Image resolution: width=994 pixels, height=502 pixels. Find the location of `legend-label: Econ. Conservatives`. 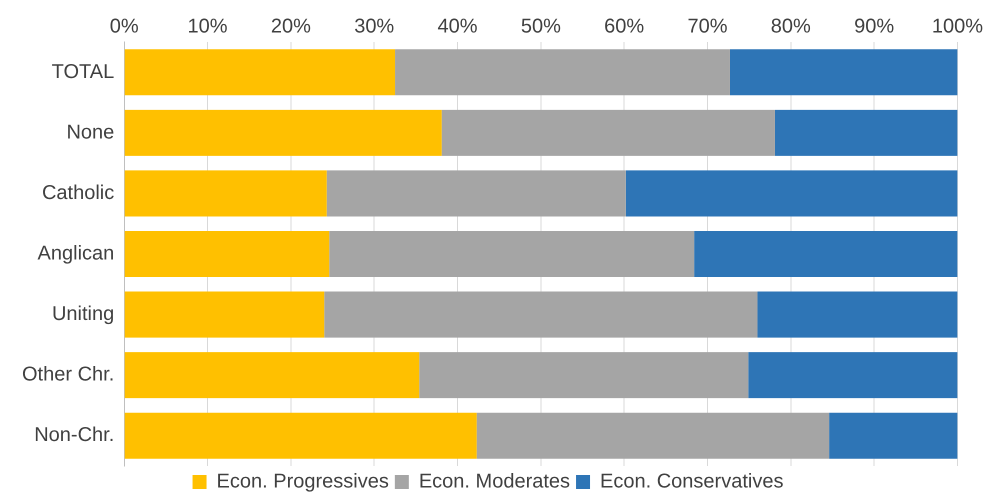

legend-label: Econ. Conservatives is located at coordinates (692, 481).